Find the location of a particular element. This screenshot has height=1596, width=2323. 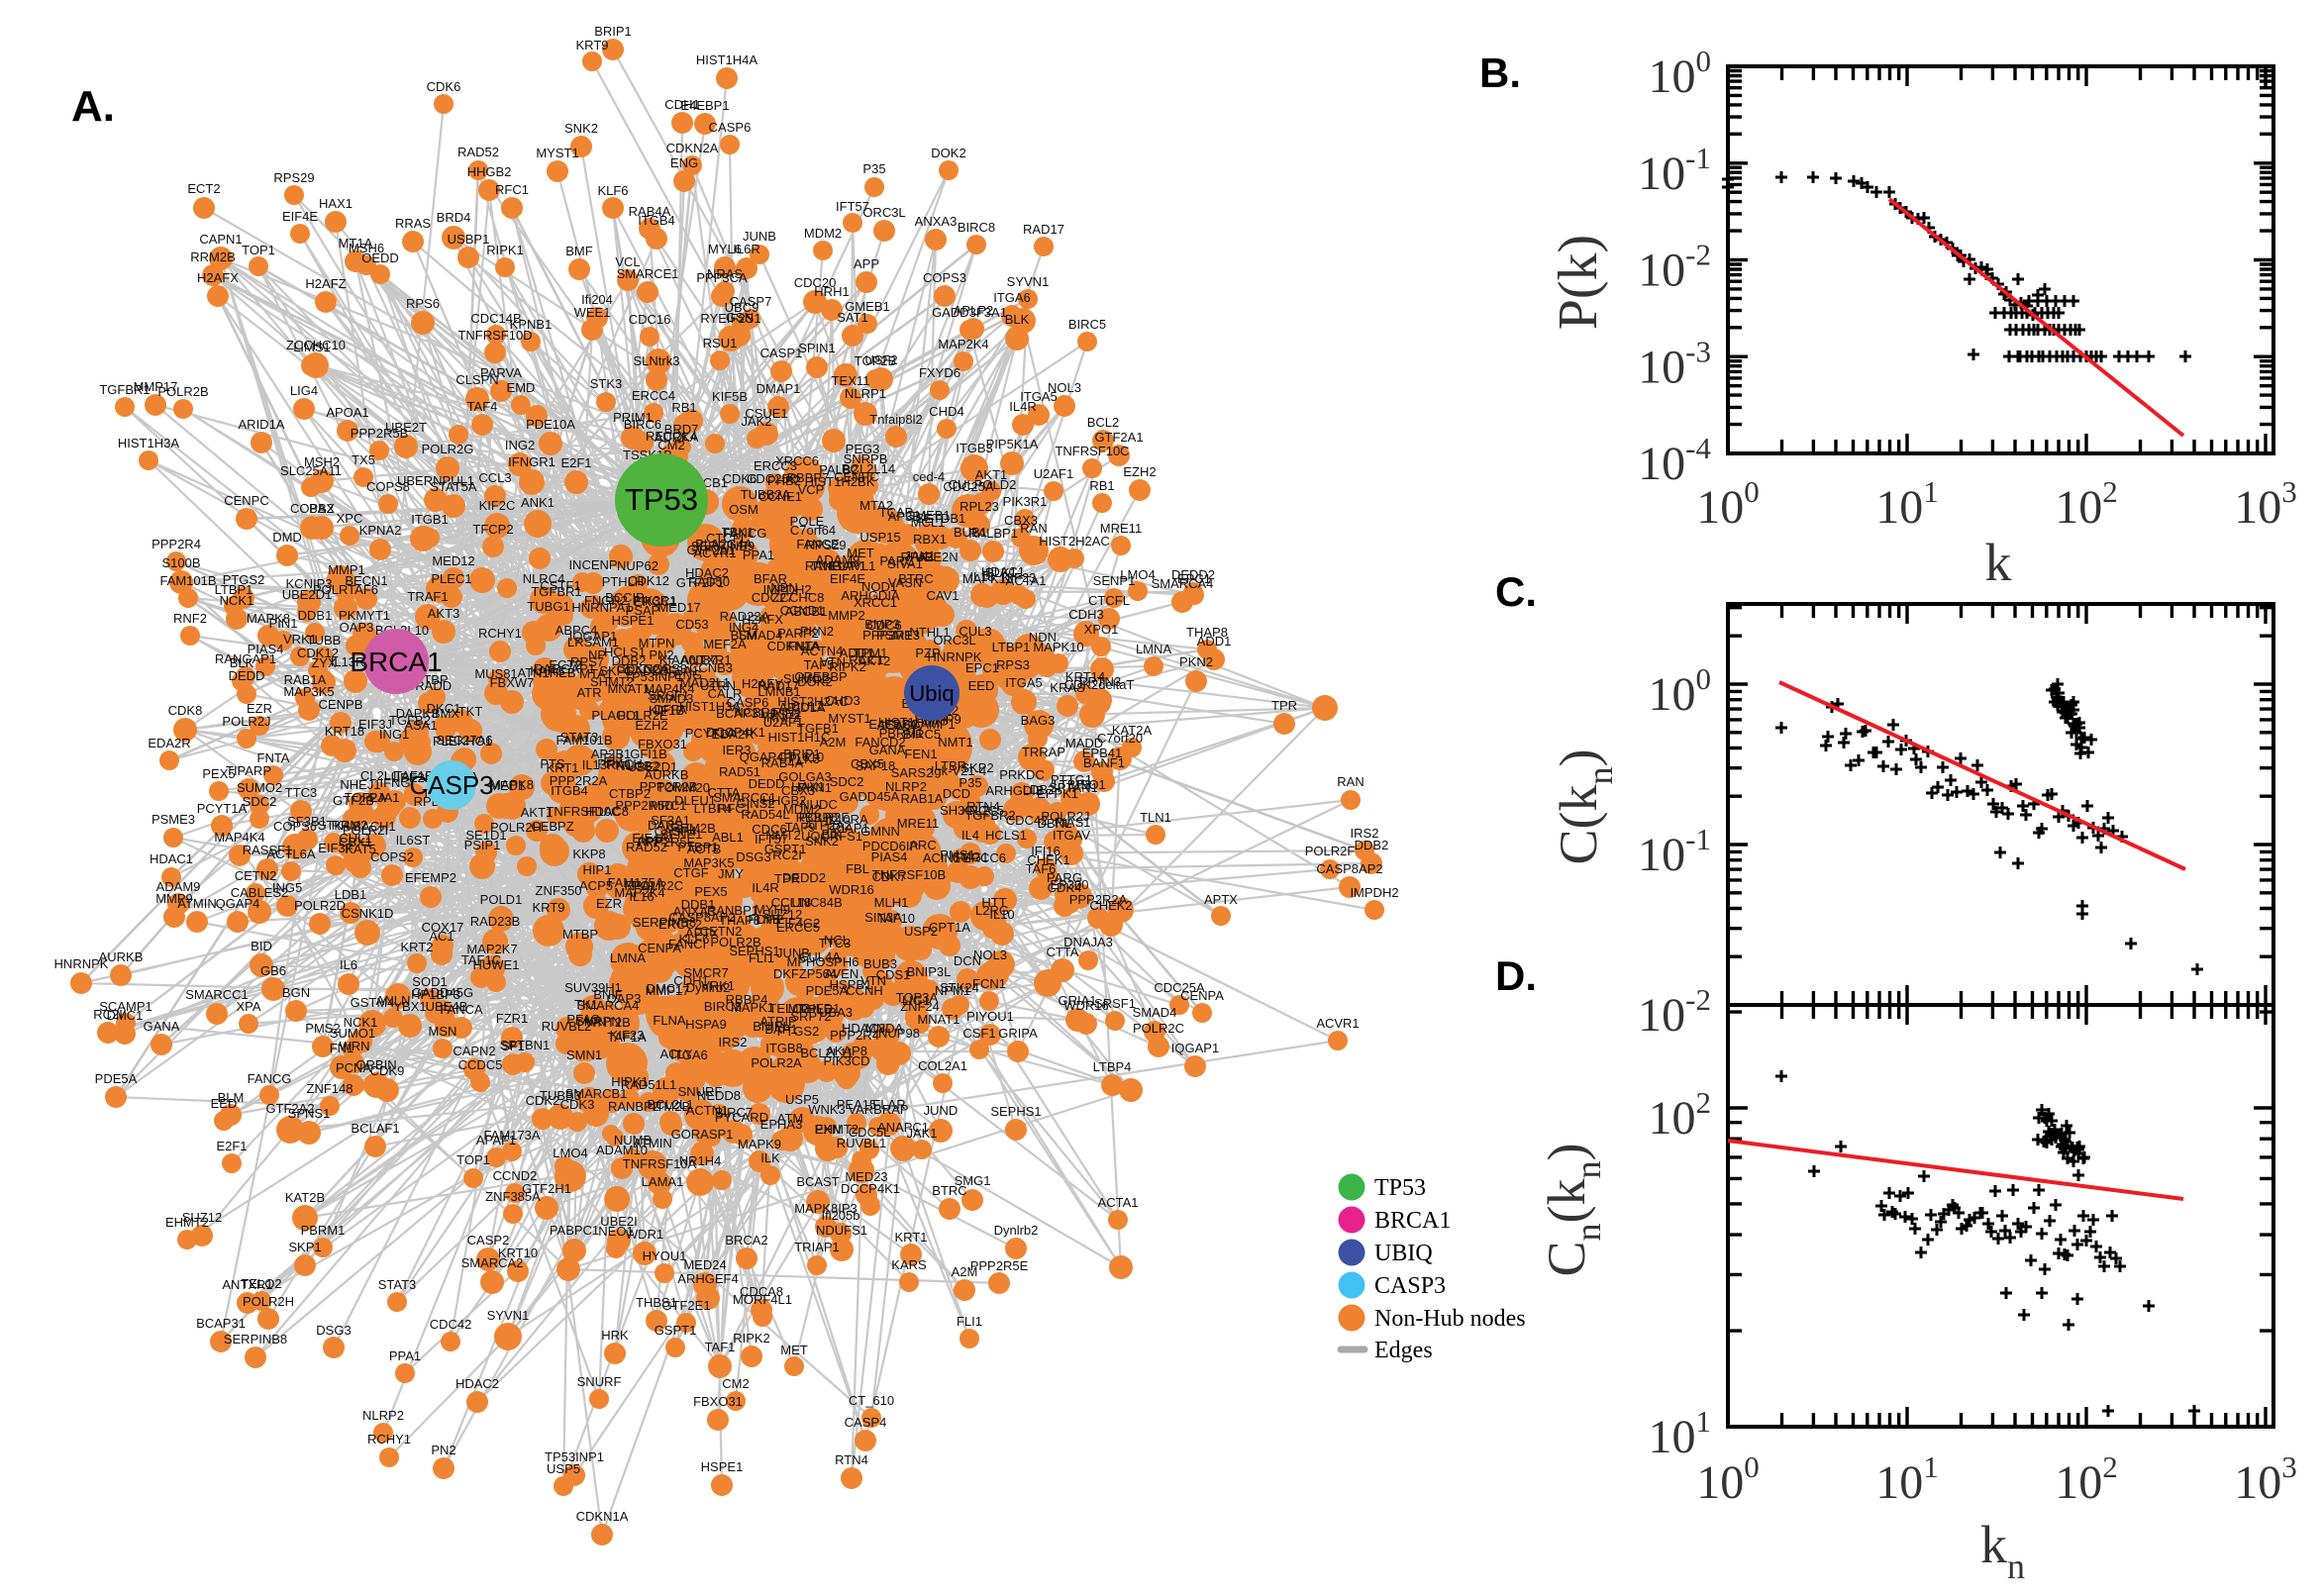

svg-text: KRT14 is located at coordinates (1085, 676).